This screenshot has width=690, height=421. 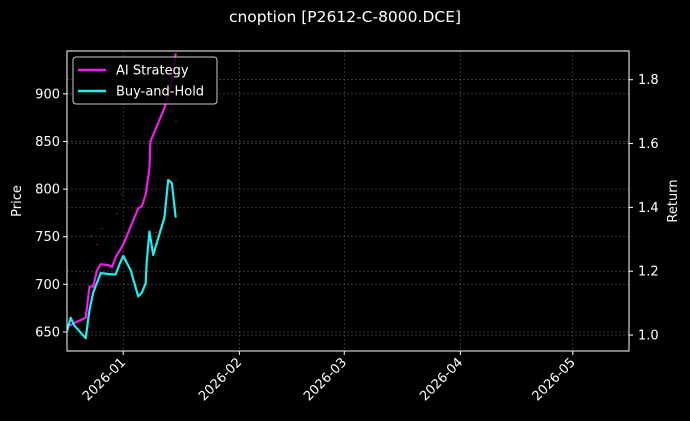 I want to click on y-left-axis-label: Price, so click(x=17, y=201).